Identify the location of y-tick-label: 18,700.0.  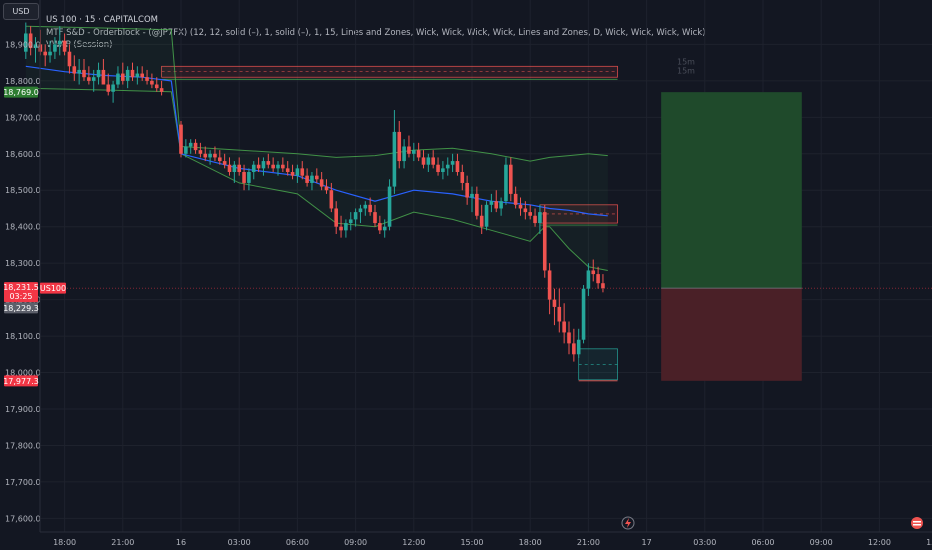
(23, 117).